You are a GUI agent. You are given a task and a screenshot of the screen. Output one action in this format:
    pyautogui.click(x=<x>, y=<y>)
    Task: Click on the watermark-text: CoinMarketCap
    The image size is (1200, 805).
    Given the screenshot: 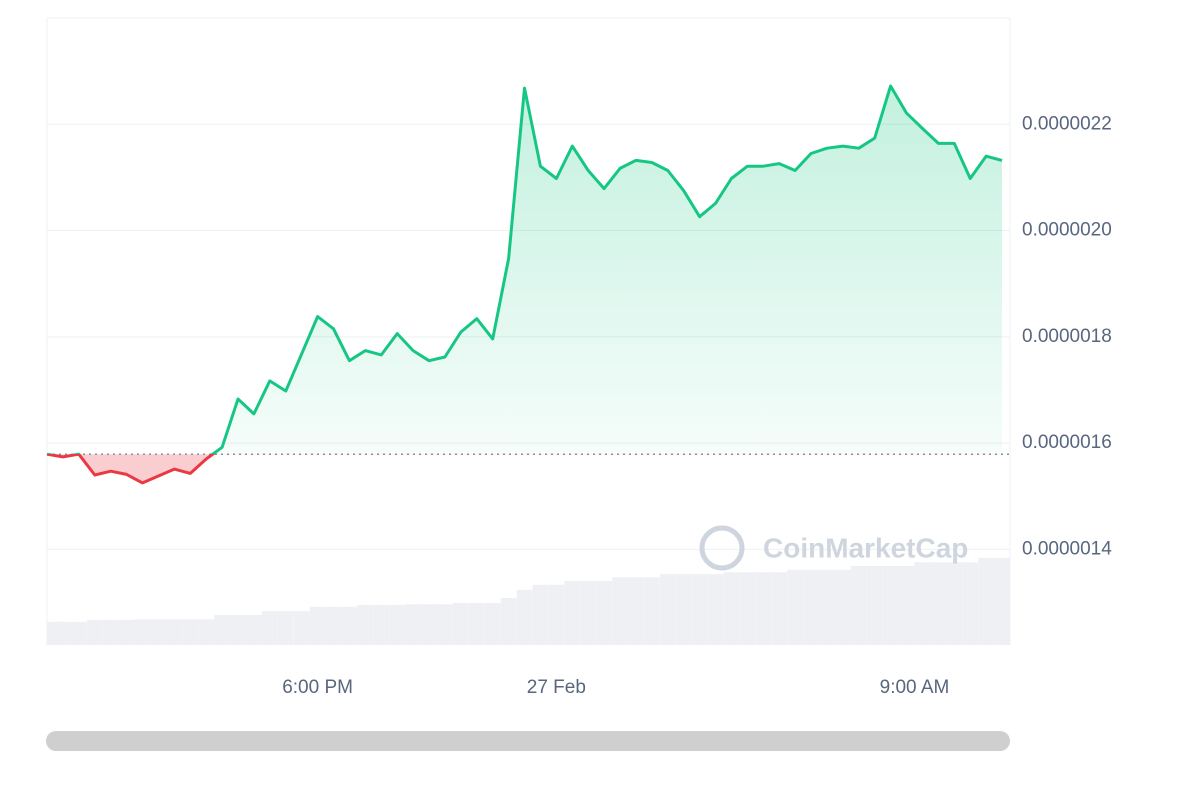 What is the action you would take?
    pyautogui.click(x=865, y=547)
    